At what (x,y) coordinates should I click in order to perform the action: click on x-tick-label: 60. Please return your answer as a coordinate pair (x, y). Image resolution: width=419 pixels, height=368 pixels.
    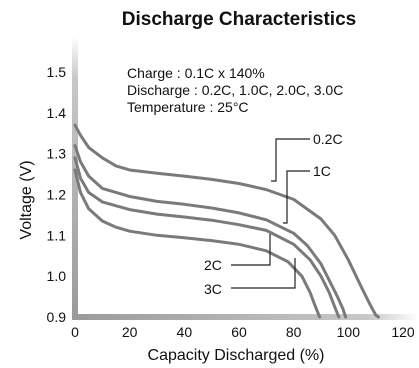
    Looking at the image, I should click on (239, 332).